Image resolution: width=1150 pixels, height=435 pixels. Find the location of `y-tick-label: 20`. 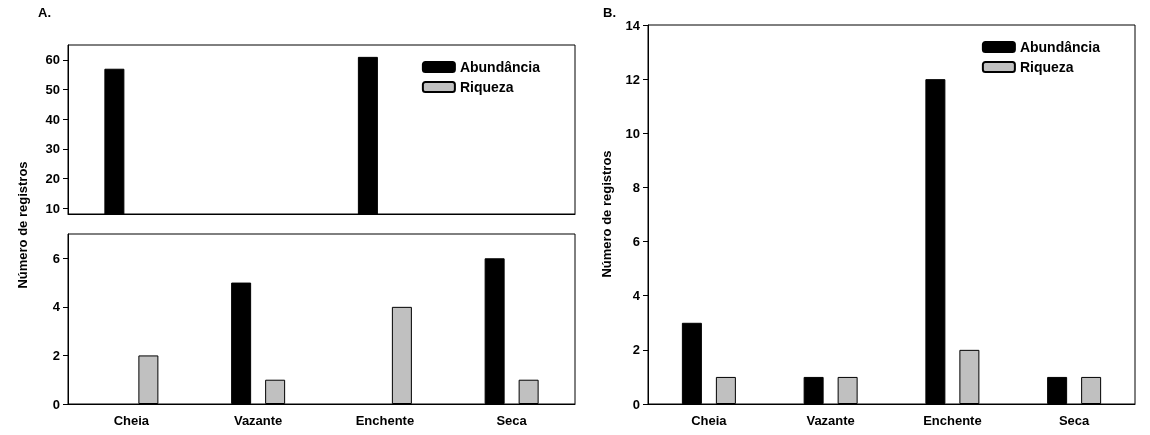

y-tick-label: 20 is located at coordinates (52, 178).